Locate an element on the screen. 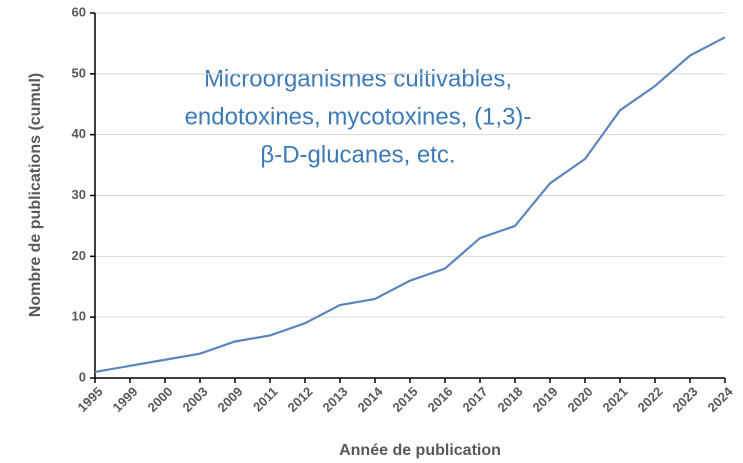 The height and width of the screenshot is (463, 743). y-tick-label: 10 is located at coordinates (79, 316).